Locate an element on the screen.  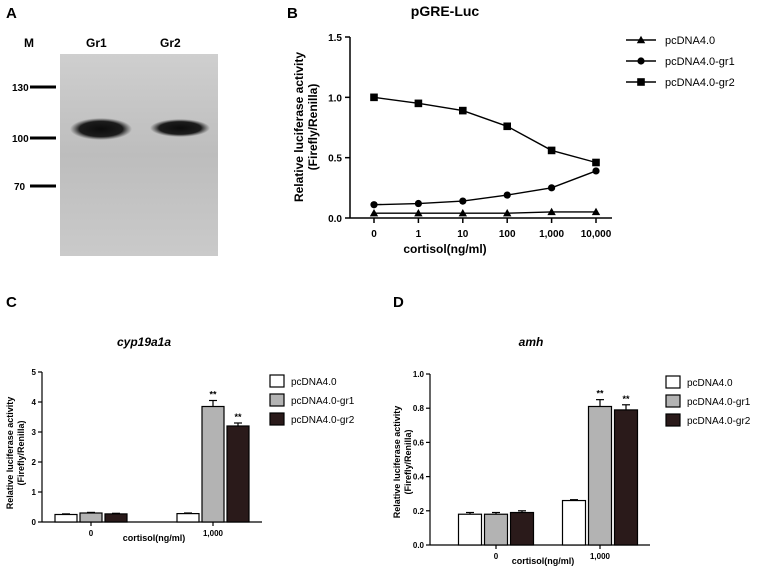
chart-d-title: amh is located at coordinates (531, 342).